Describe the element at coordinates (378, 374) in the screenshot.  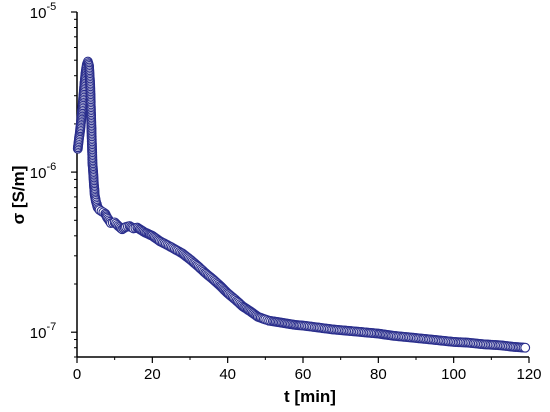
I see `x-tick-label: 80` at that location.